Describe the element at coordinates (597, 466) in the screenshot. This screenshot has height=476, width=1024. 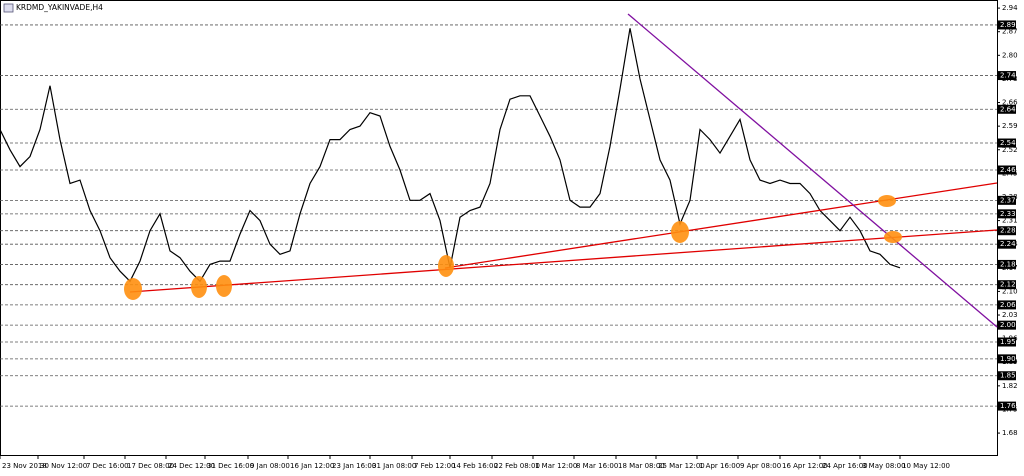
I see `x-tick-label: 8 Mar 16:00` at that location.